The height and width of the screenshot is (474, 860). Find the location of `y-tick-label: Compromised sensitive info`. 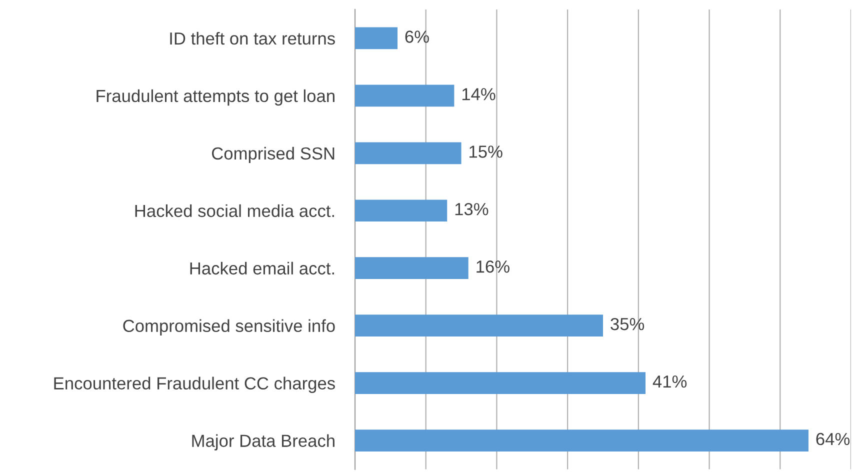

y-tick-label: Compromised sensitive info is located at coordinates (229, 327).